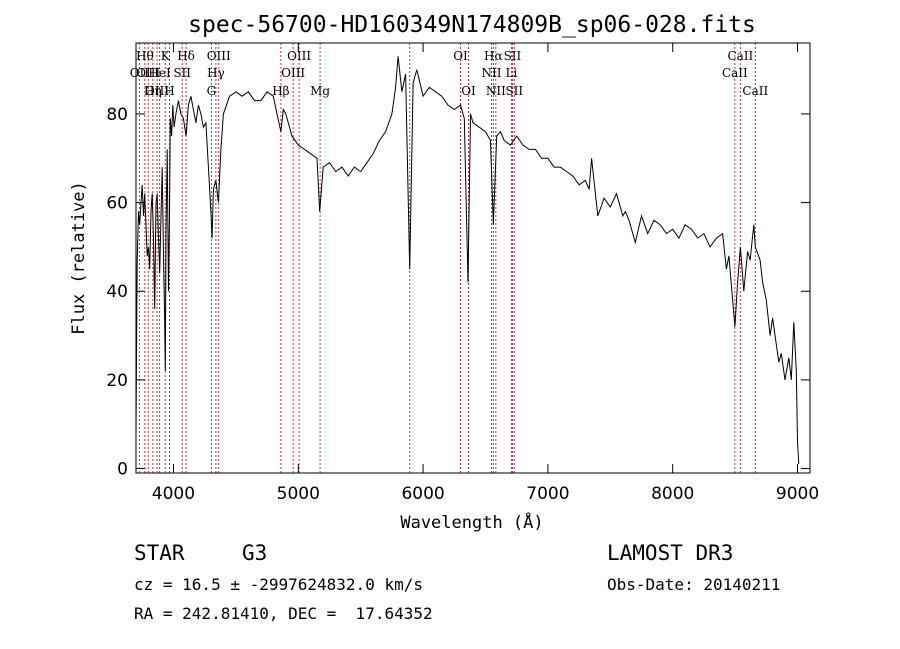 The image size is (900, 649). What do you see at coordinates (186, 56) in the screenshot?
I see `line-label: Hδ` at bounding box center [186, 56].